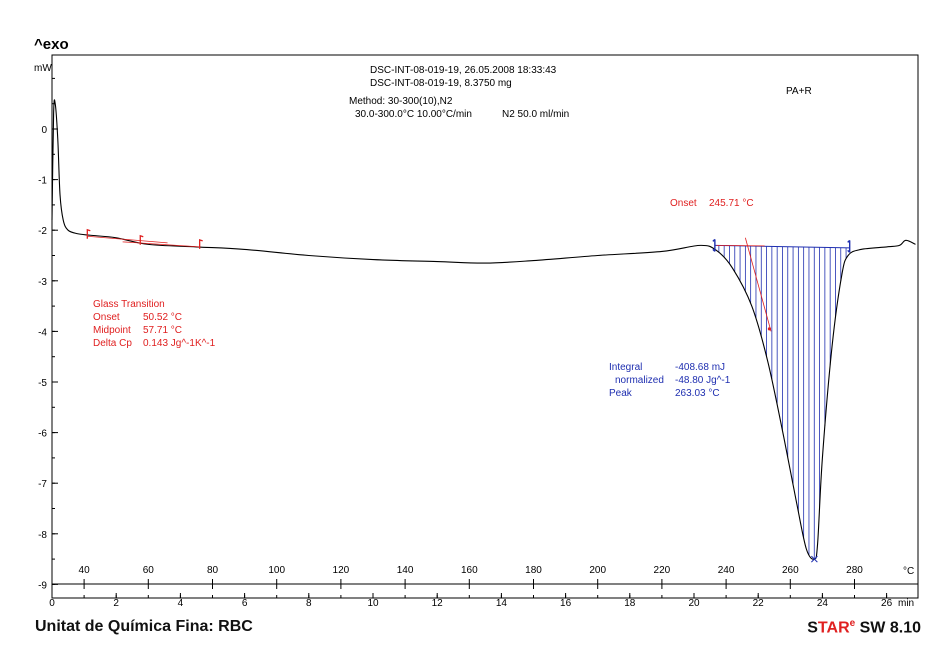  Describe the element at coordinates (48, 334) in the screenshot. I see `y-axis: 0 -1 -2 -3 -4 -5 -6 -7 -8 -9` at that location.